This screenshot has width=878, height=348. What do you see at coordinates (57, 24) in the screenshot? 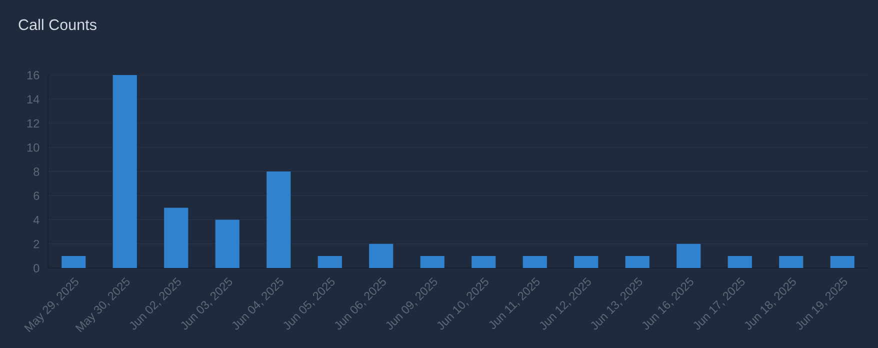
I see `chart-title: Call Counts` at bounding box center [57, 24].